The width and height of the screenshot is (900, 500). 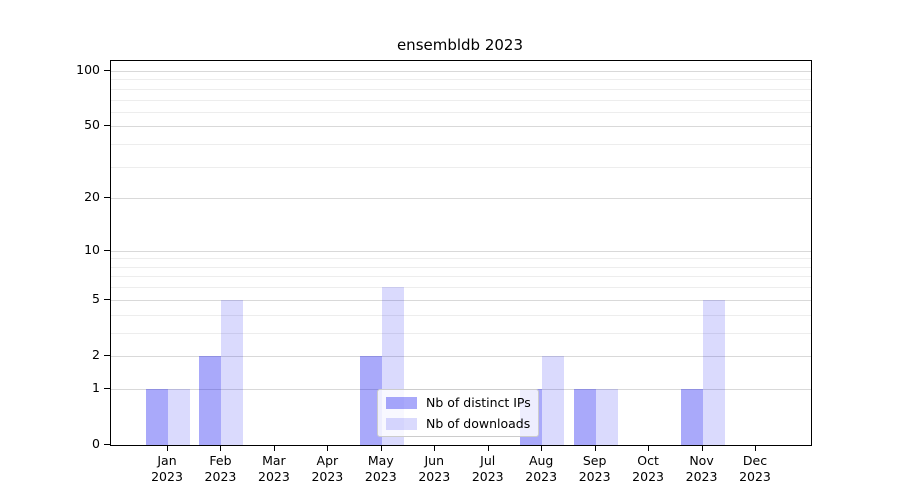 I want to click on bar-nb-of-distinct-ips-jan-2023, so click(x=157, y=416).